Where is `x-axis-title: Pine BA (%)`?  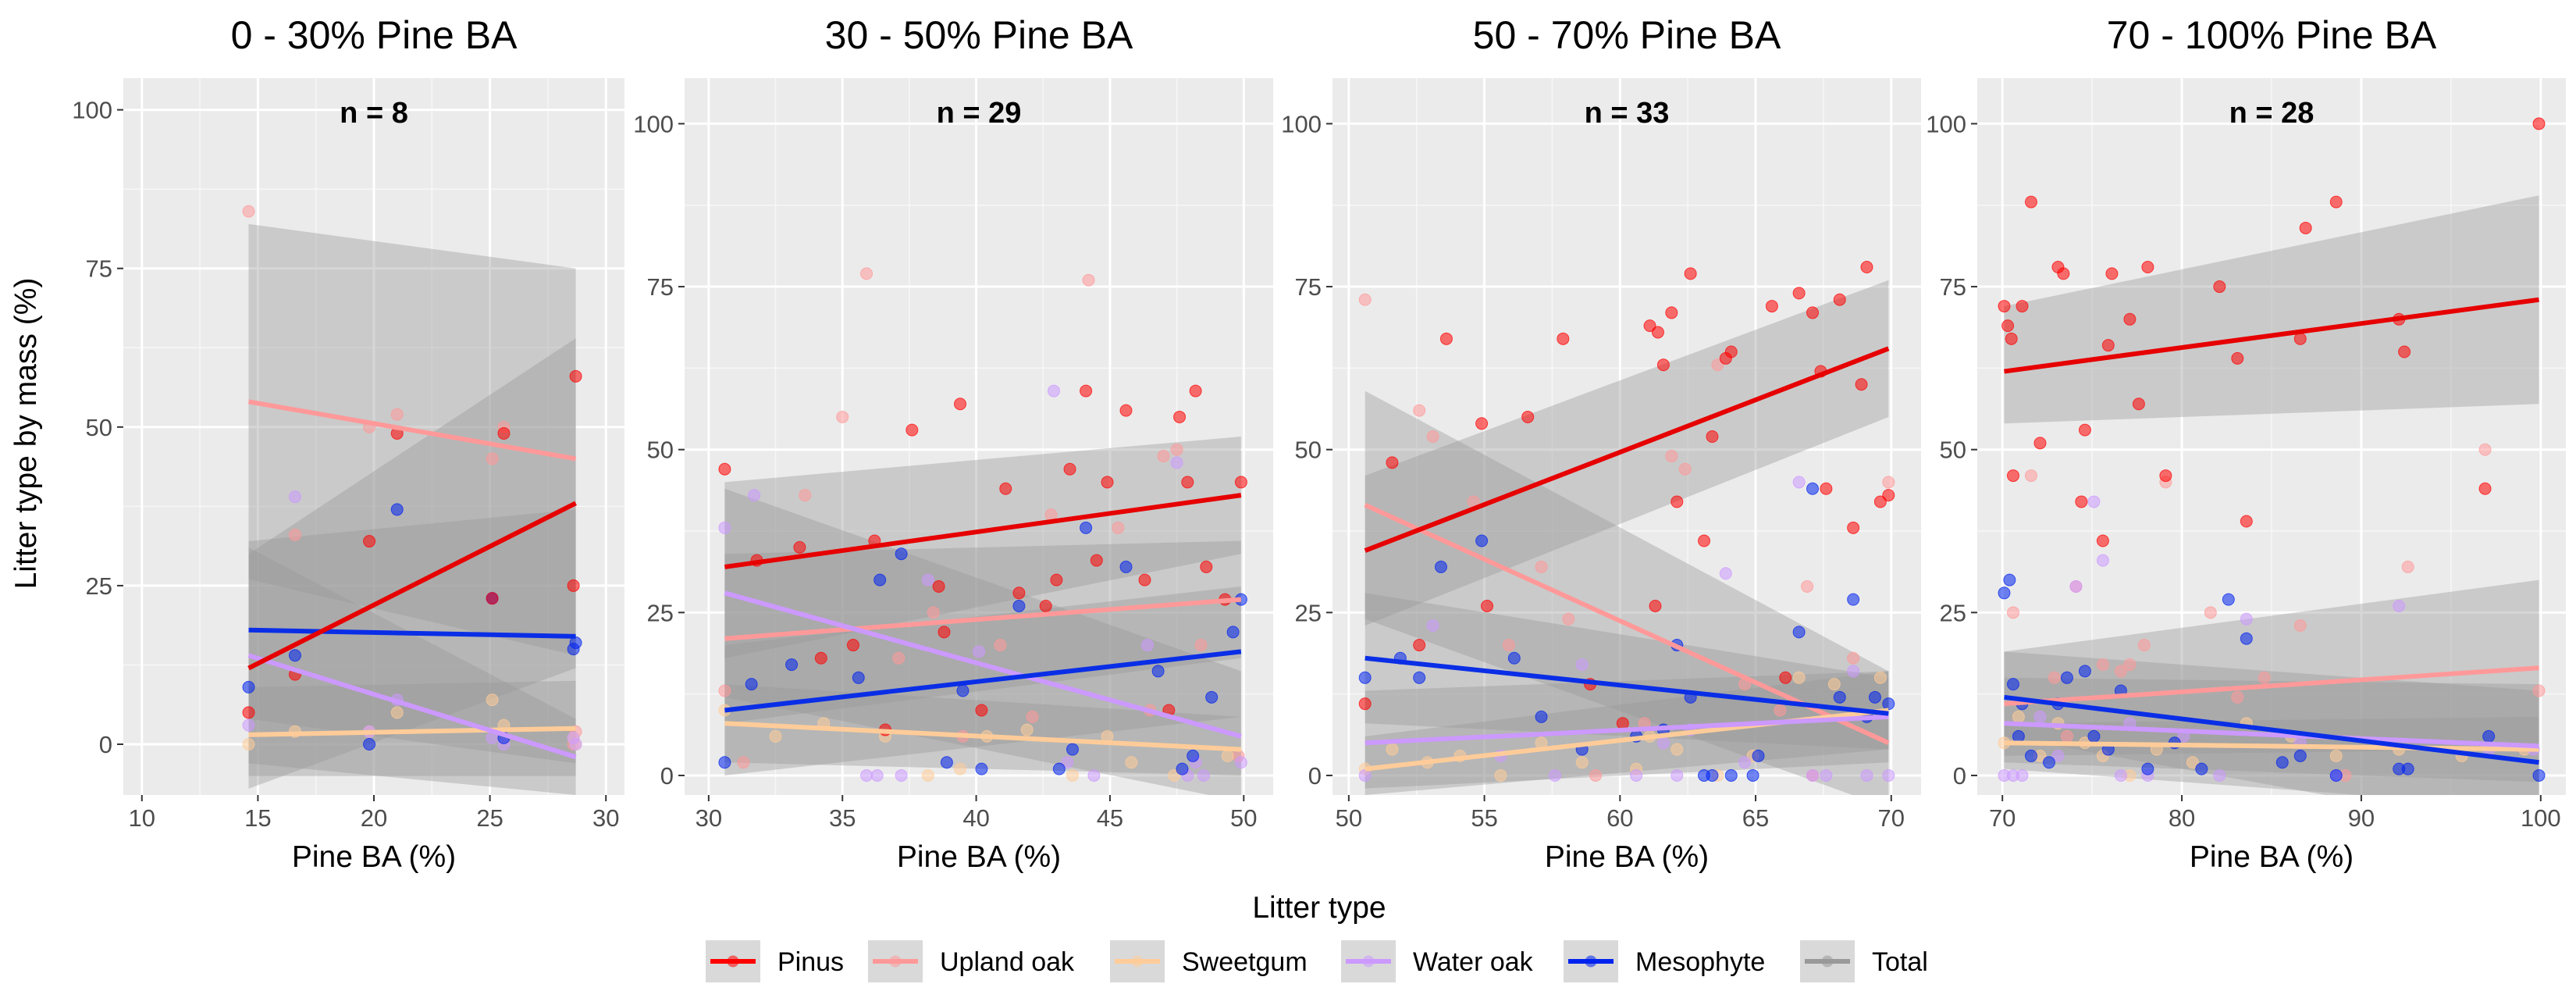
x-axis-title: Pine BA (%) is located at coordinates (2272, 857).